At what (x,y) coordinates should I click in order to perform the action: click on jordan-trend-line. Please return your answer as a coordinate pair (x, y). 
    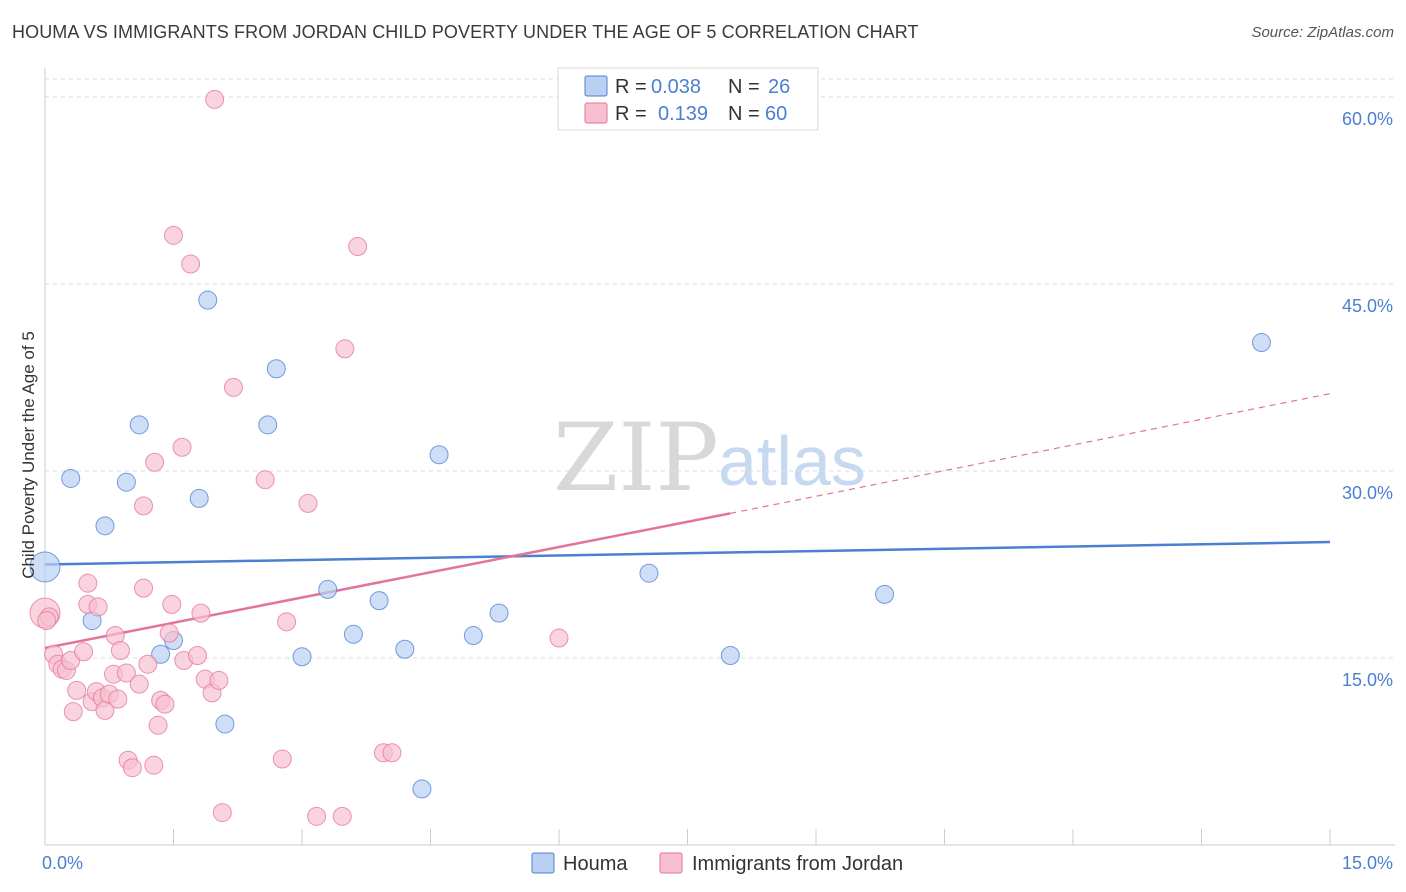
    Looking at the image, I should click on (387, 581).